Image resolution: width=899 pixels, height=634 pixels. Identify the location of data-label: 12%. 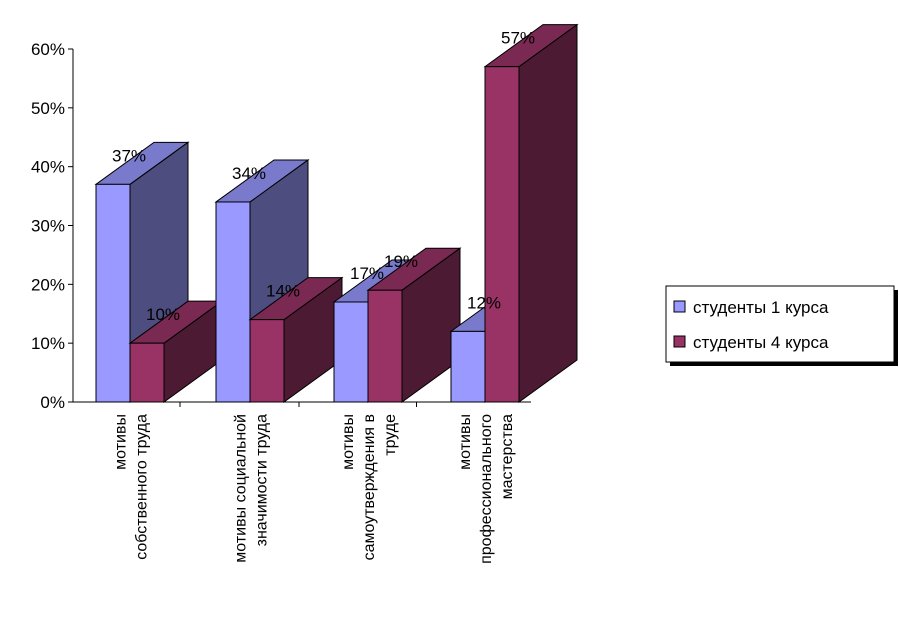
(484, 302).